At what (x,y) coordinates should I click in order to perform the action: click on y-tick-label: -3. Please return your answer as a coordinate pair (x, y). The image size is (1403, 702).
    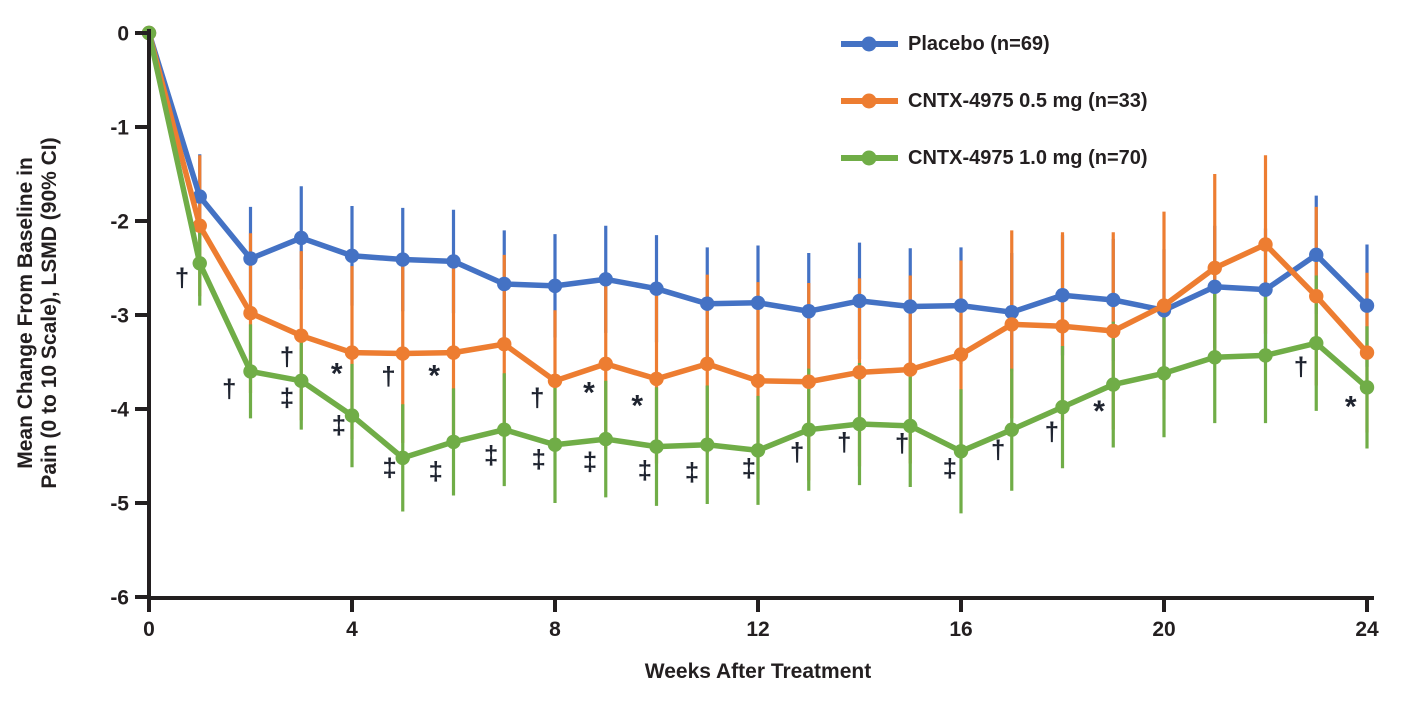
    Looking at the image, I should click on (119, 316).